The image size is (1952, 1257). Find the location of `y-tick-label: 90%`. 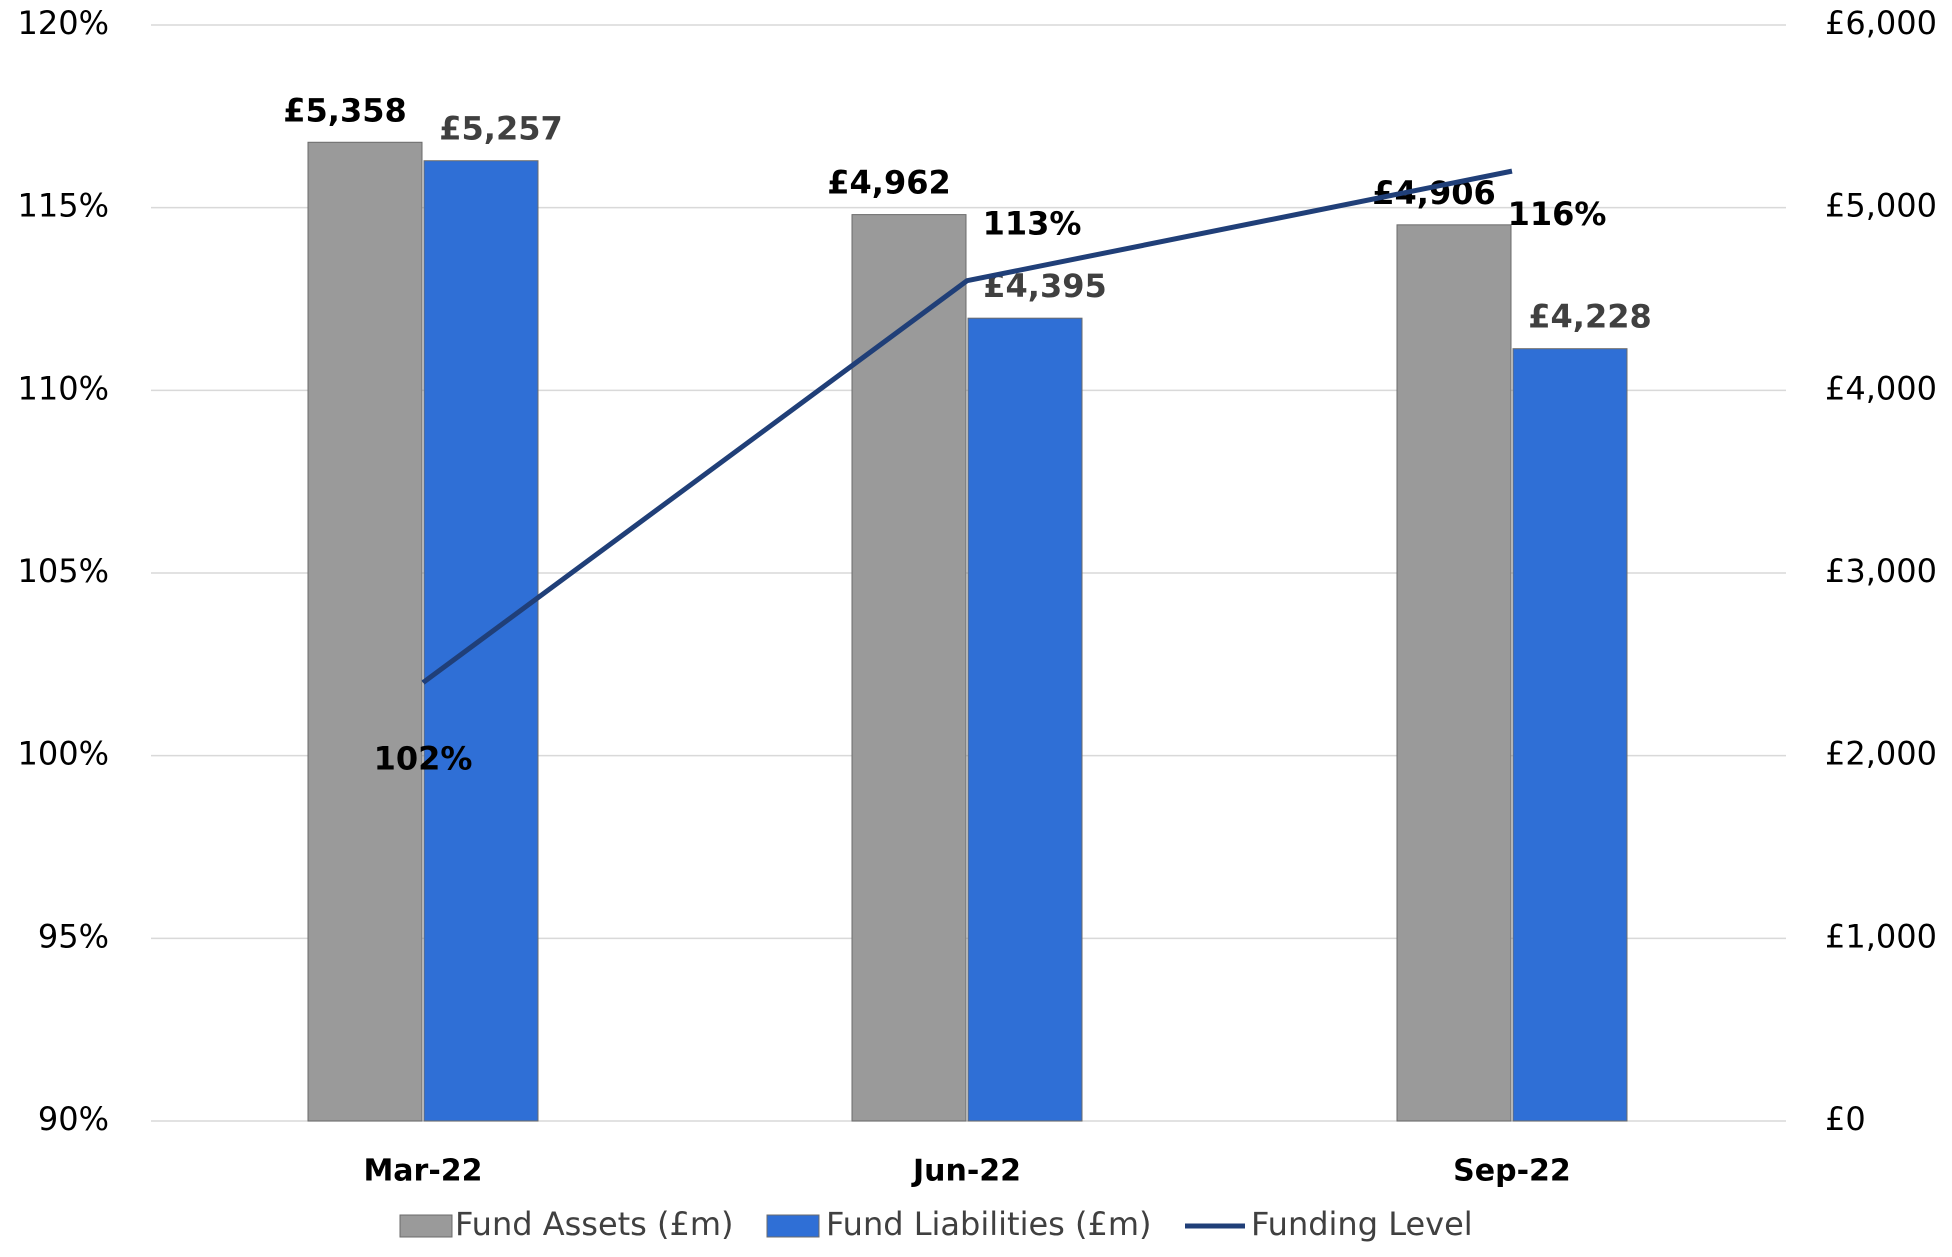

y-tick-label: 90% is located at coordinates (73, 1119).